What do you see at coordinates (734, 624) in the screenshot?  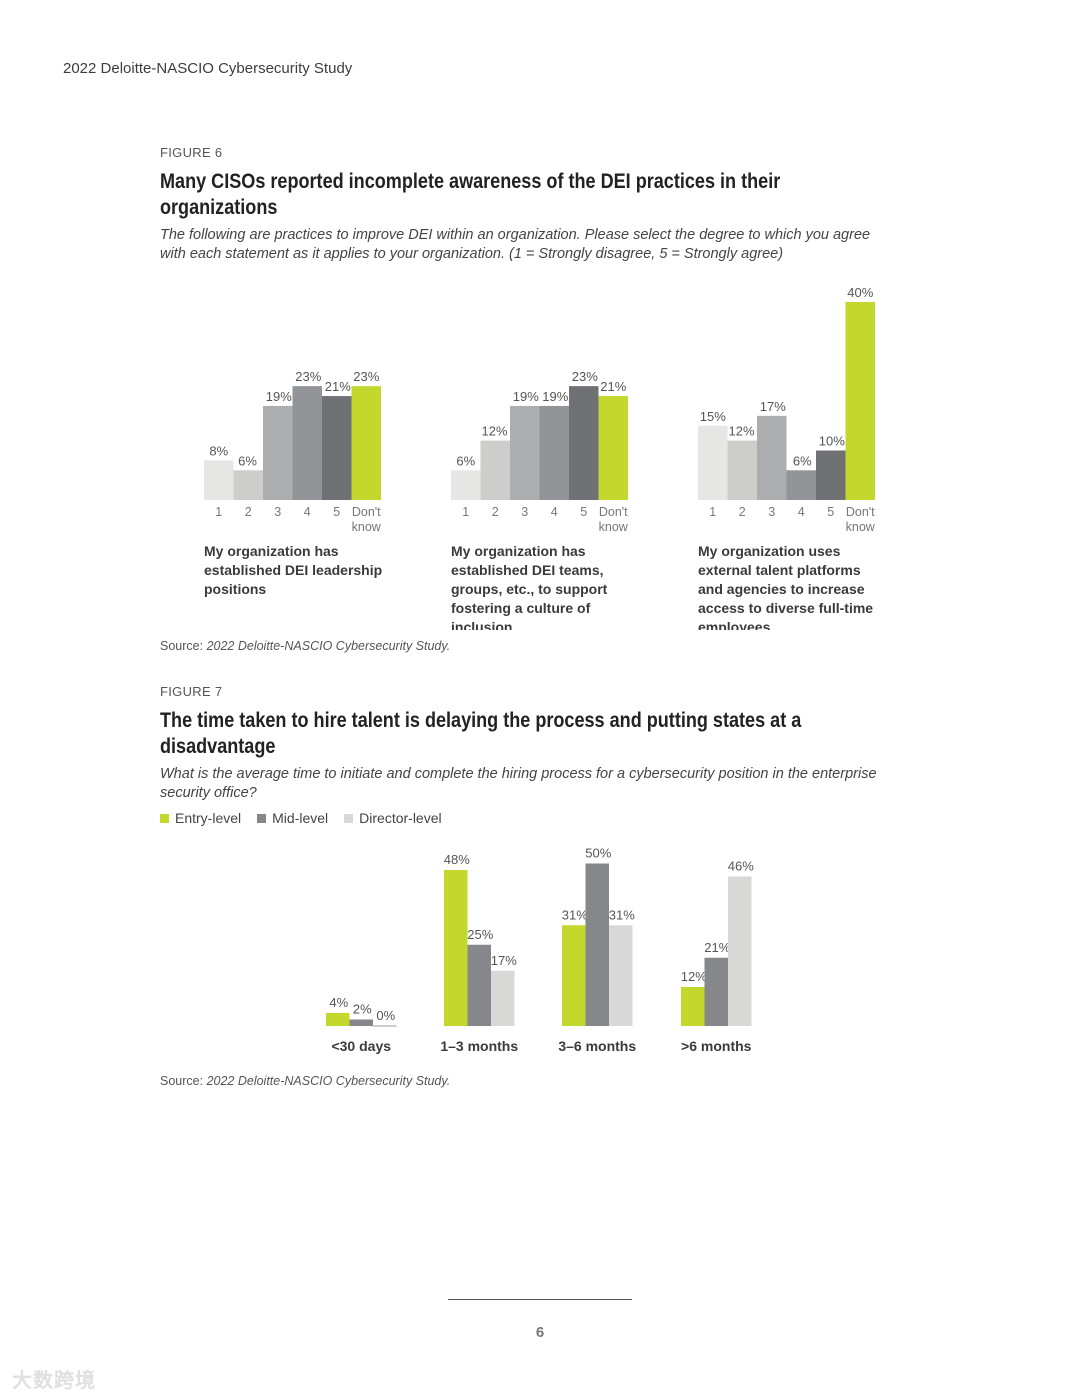 I see `chart-caption: employees` at bounding box center [734, 624].